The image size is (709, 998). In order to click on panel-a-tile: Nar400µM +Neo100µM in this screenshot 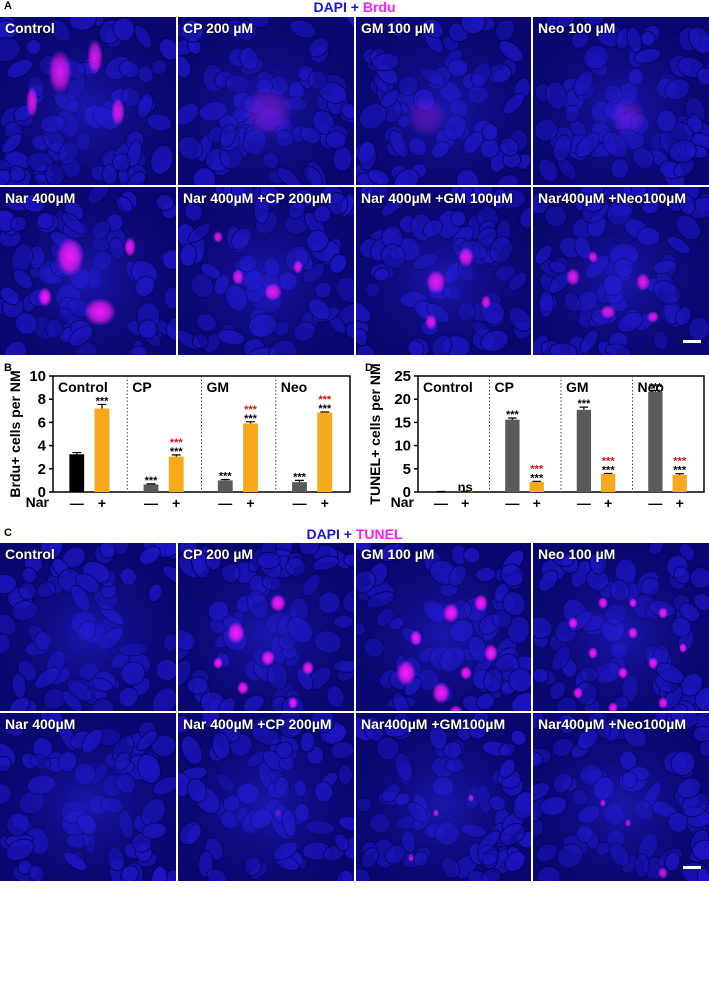, I will do `click(621, 271)`.